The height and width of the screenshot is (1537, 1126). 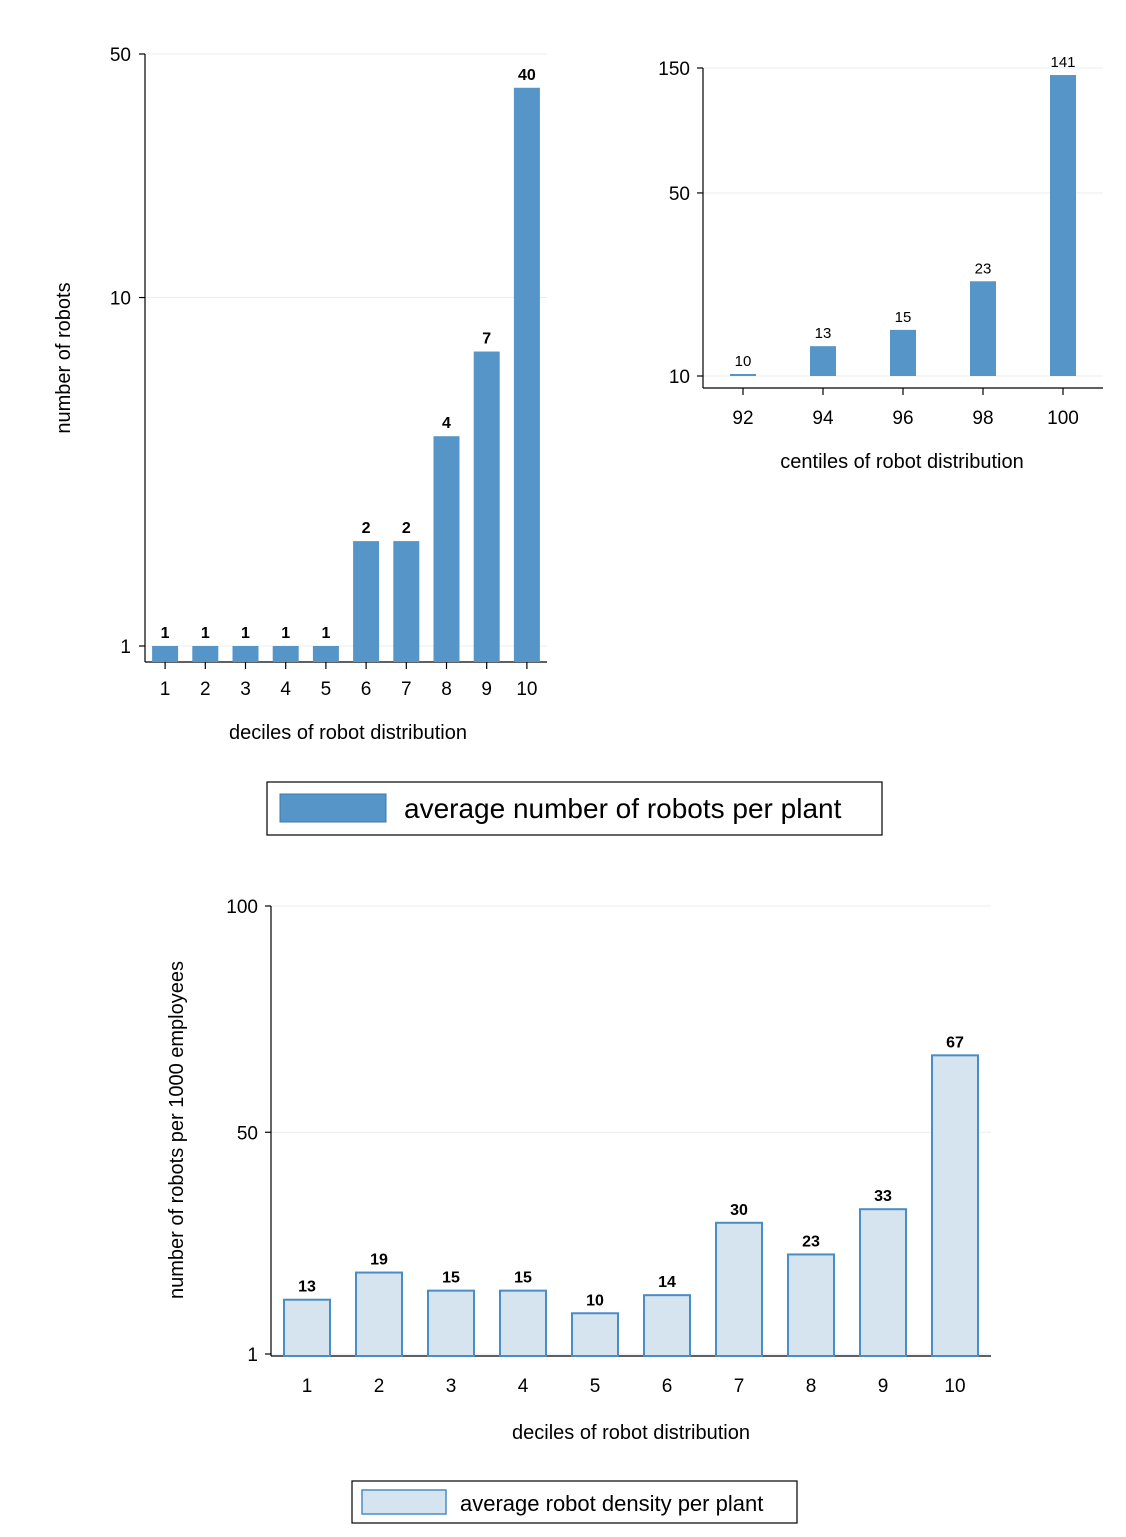 What do you see at coordinates (120, 55) in the screenshot?
I see `chart1-y-tick-label: 50` at bounding box center [120, 55].